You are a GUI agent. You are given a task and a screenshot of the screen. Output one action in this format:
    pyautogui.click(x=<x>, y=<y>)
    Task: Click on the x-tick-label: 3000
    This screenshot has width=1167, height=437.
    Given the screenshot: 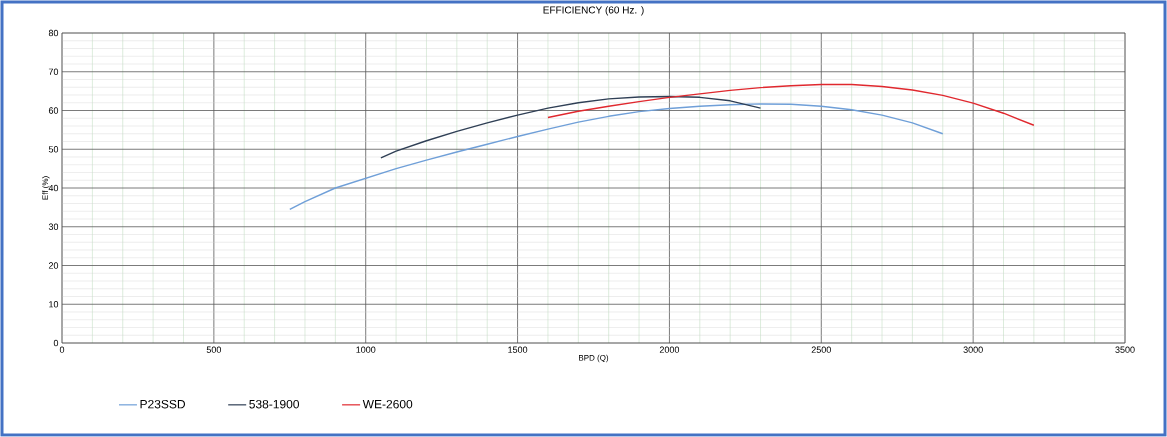 What is the action you would take?
    pyautogui.click(x=973, y=349)
    